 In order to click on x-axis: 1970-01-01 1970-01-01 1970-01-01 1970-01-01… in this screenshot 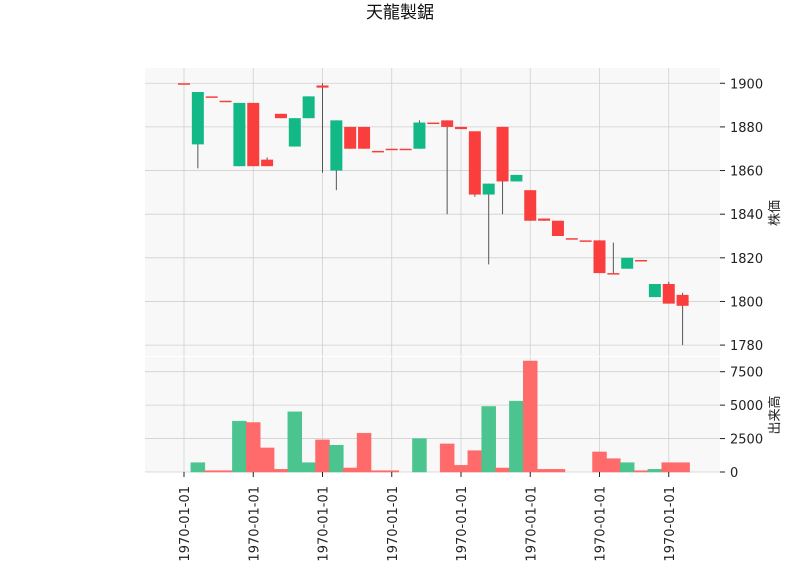, I will do `click(428, 517)`.